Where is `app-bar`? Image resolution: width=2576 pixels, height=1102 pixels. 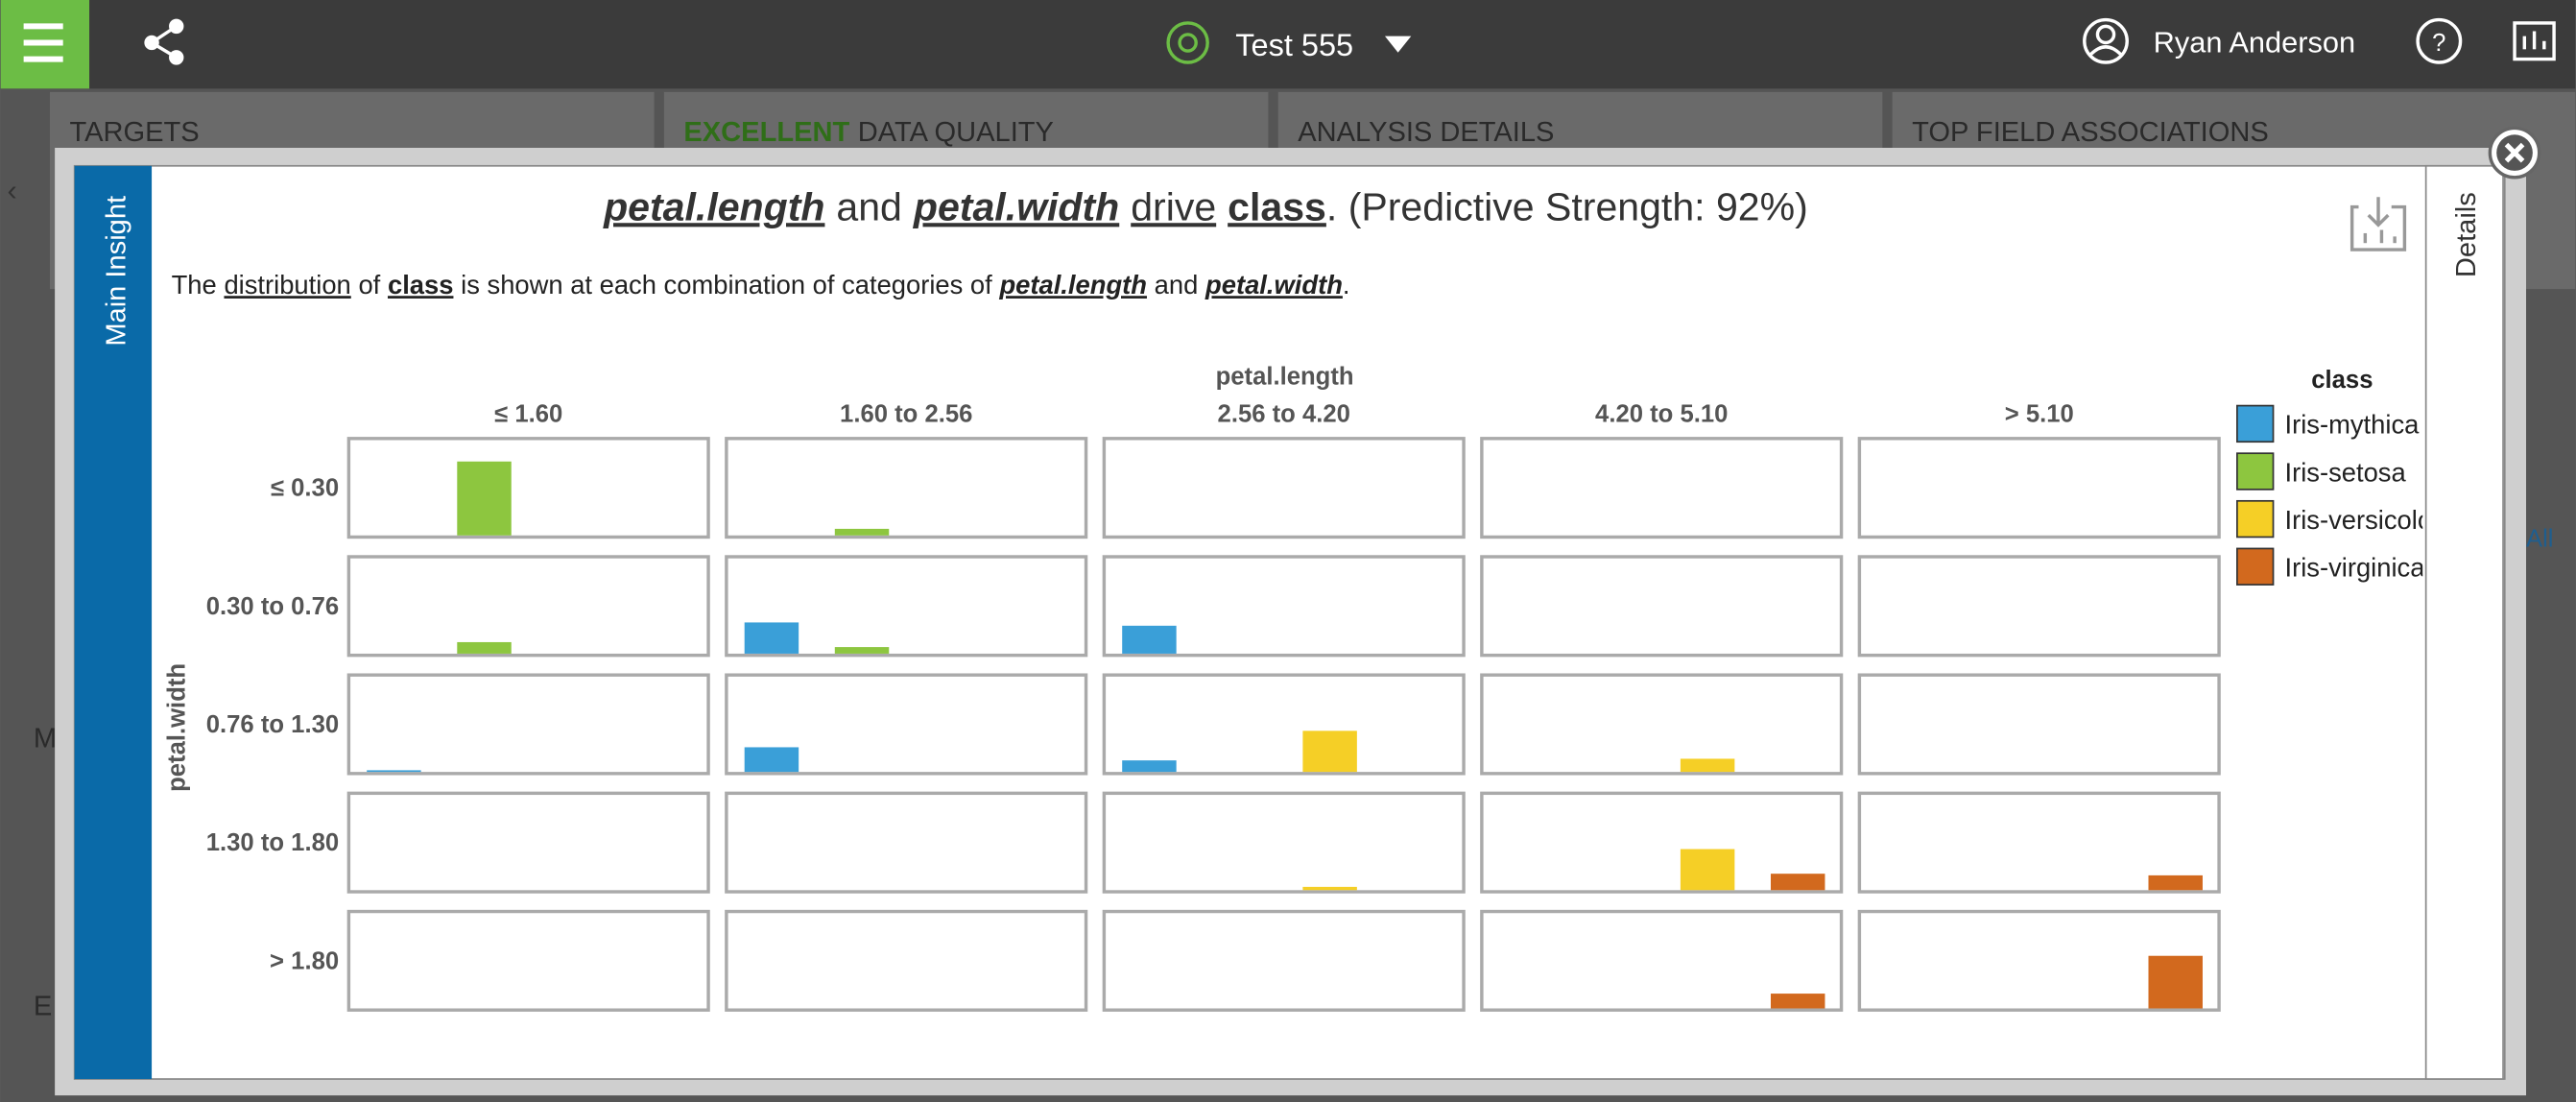 app-bar is located at coordinates (1288, 45).